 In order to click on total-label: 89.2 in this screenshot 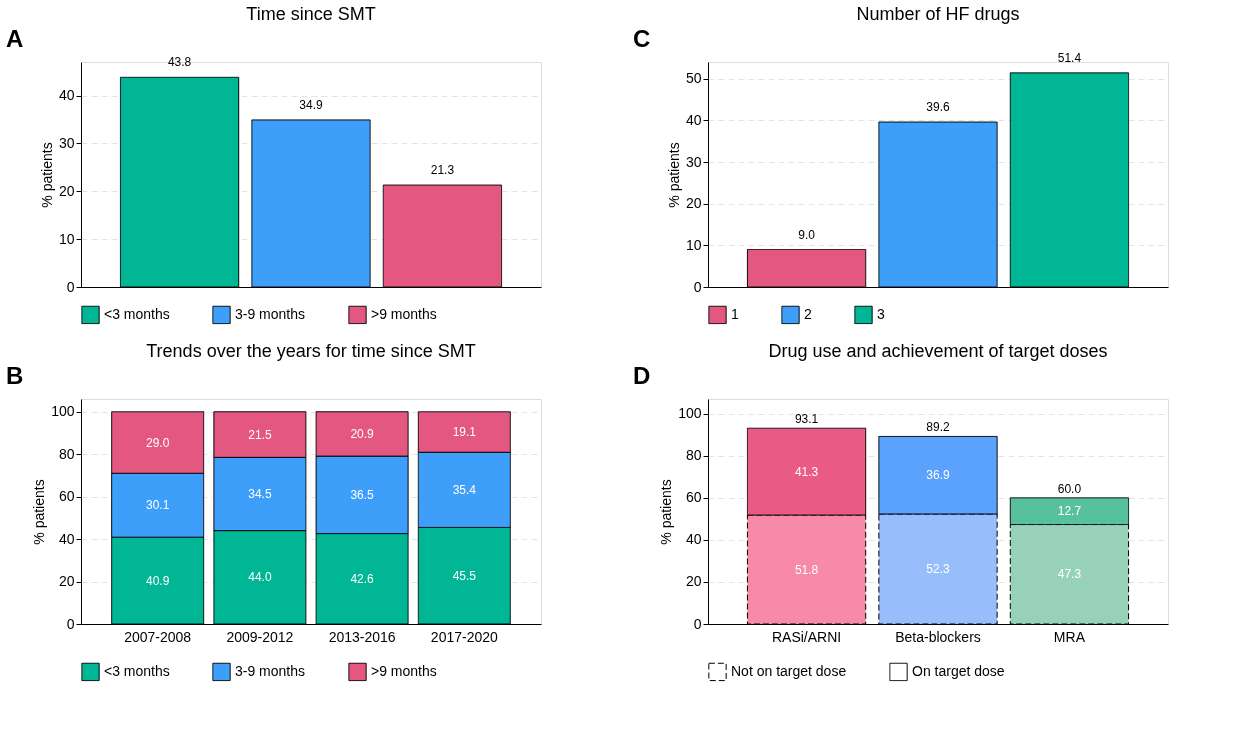, I will do `click(938, 427)`.